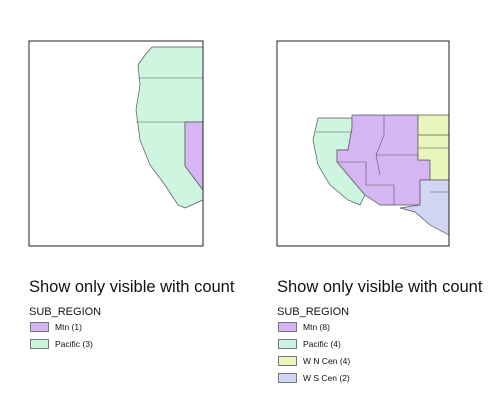  I want to click on legend-label: Mtn (8), so click(316, 327).